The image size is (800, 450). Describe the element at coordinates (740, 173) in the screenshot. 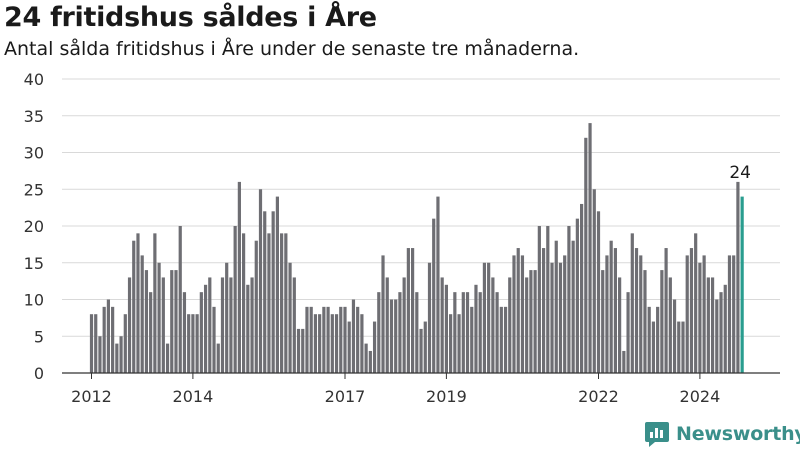

I see `highlight-value-label: 24` at that location.